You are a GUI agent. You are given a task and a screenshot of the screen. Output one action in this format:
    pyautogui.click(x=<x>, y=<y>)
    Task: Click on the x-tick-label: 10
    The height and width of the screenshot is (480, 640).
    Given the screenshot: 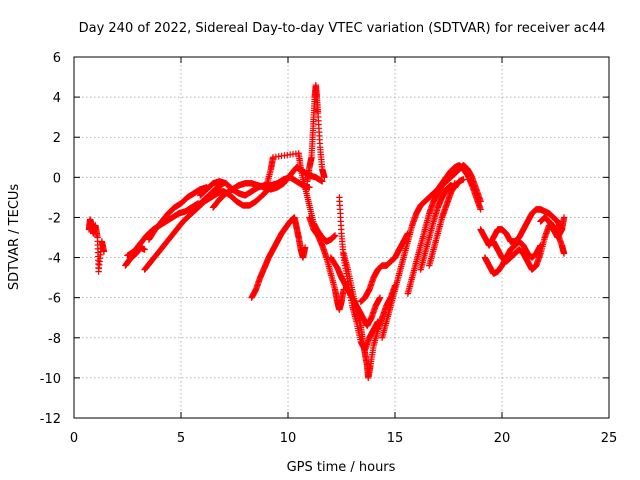 What is the action you would take?
    pyautogui.click(x=288, y=438)
    